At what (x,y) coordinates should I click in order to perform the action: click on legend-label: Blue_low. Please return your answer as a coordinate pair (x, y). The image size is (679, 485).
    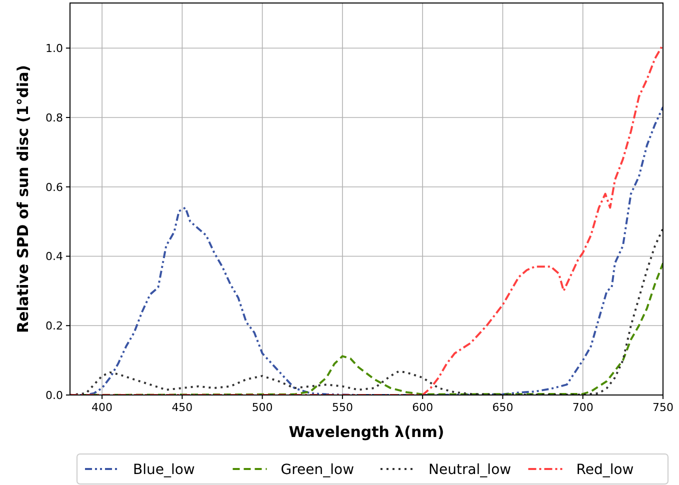
    Looking at the image, I should click on (164, 470).